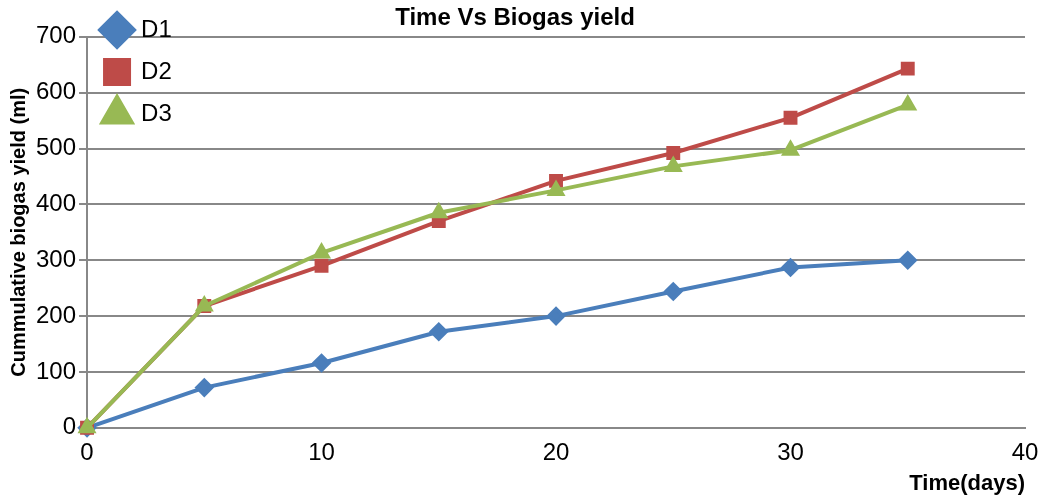 The height and width of the screenshot is (497, 1045). I want to click on x-tick-label: 10, so click(321, 451).